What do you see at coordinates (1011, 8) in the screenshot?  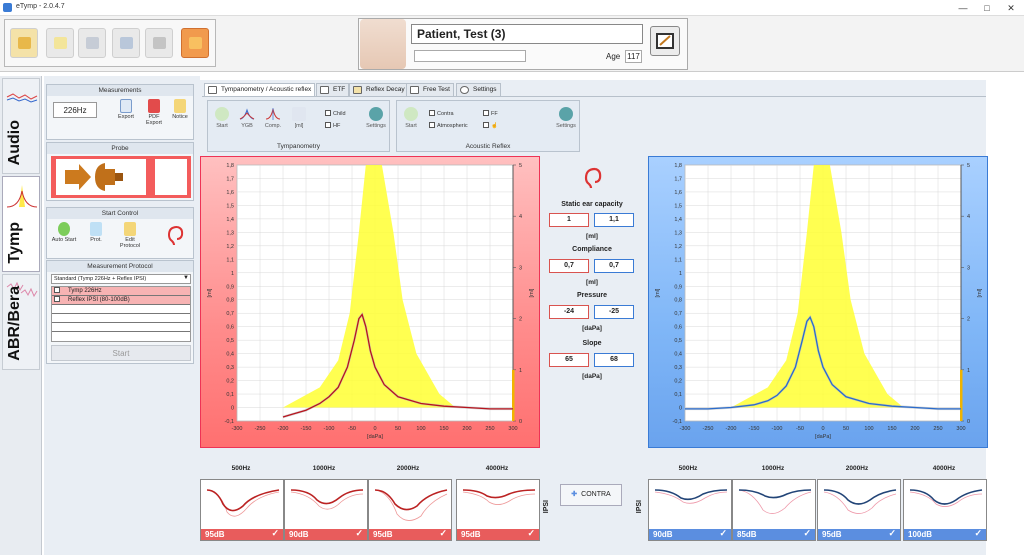 I see `close-icon: ✕` at bounding box center [1011, 8].